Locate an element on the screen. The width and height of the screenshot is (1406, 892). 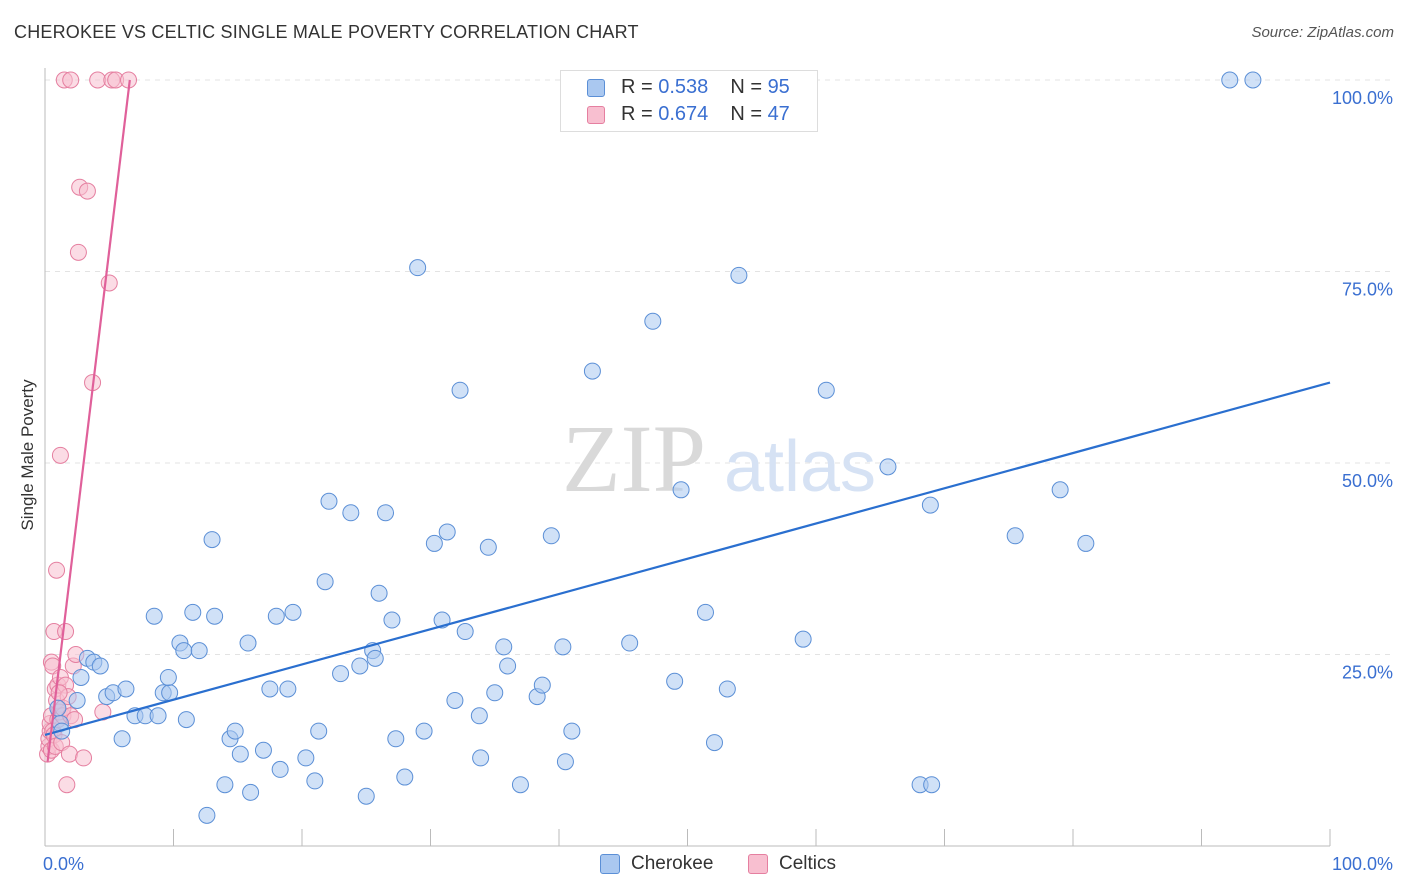
legend-n-value-cherokee: 95 is located at coordinates (778, 87).